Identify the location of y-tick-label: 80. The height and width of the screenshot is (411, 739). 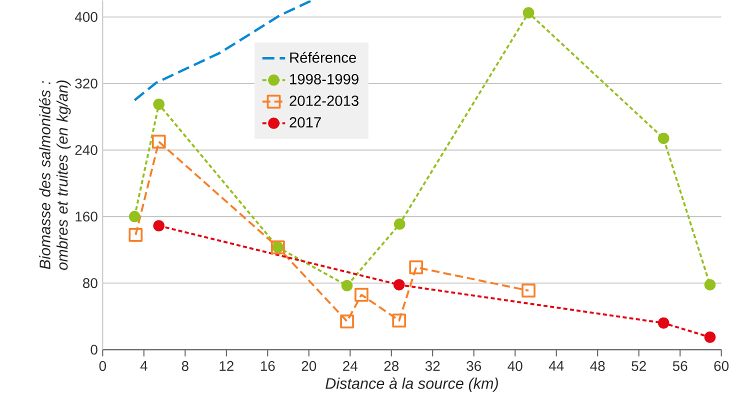
(90, 283).